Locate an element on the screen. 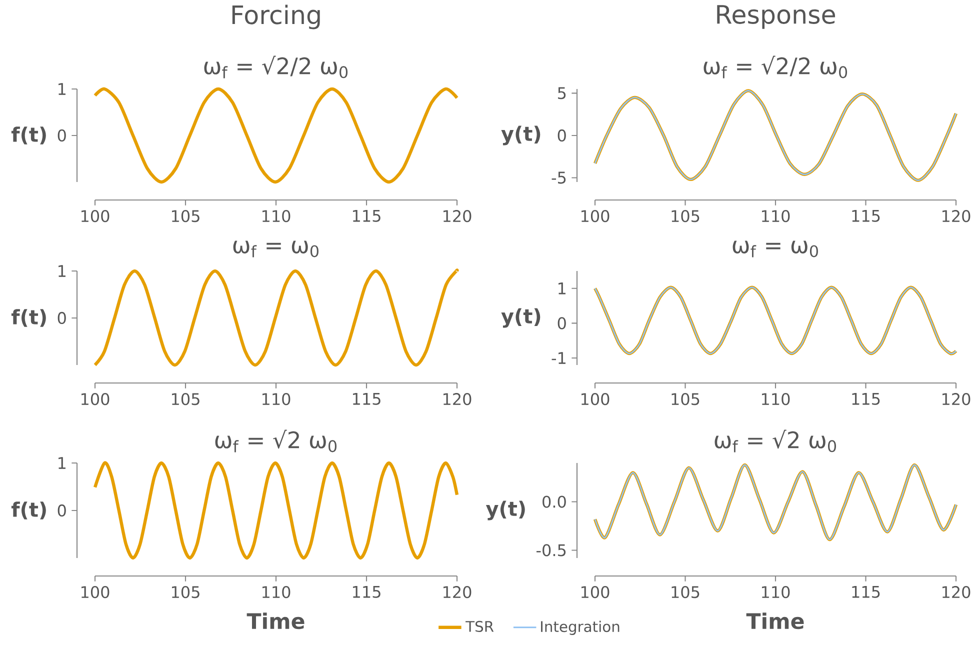 The image size is (977, 648). chart-title: Forcing is located at coordinates (276, 17).